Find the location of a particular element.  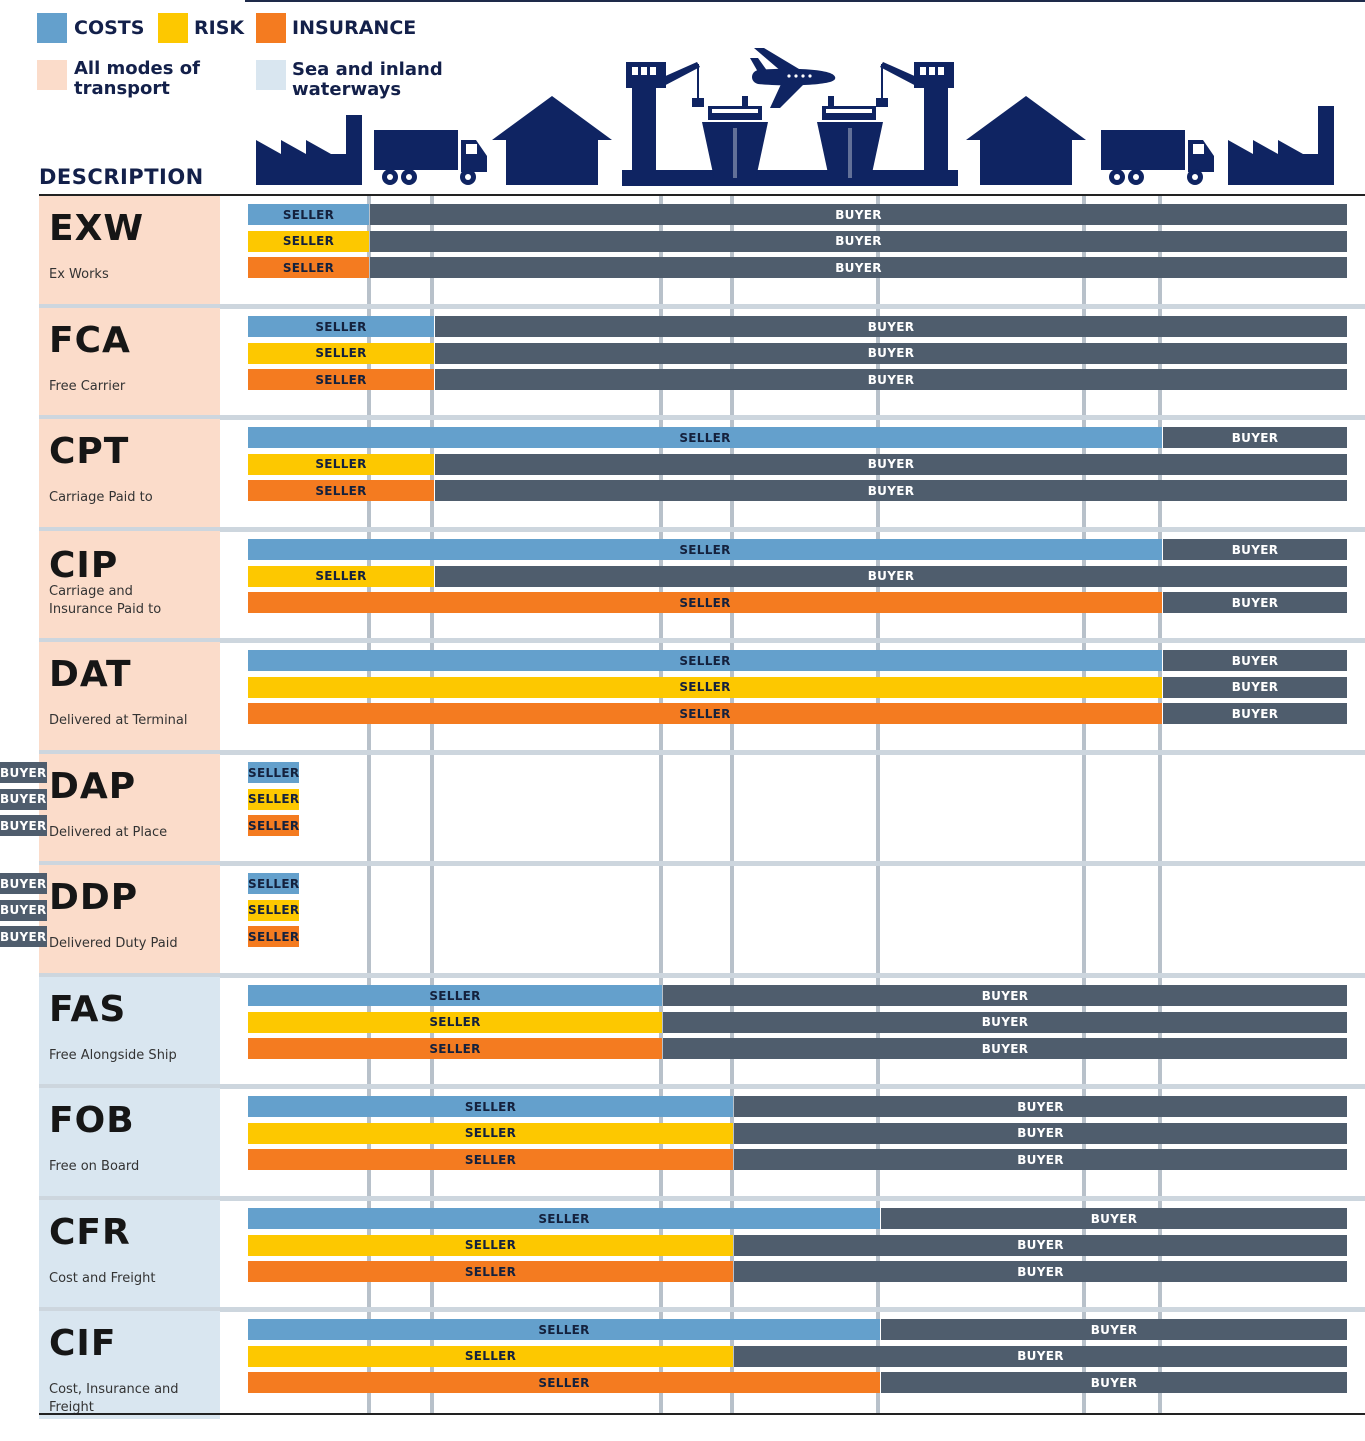

dap-risk-seller-bar: SELLER is located at coordinates (274, 799).